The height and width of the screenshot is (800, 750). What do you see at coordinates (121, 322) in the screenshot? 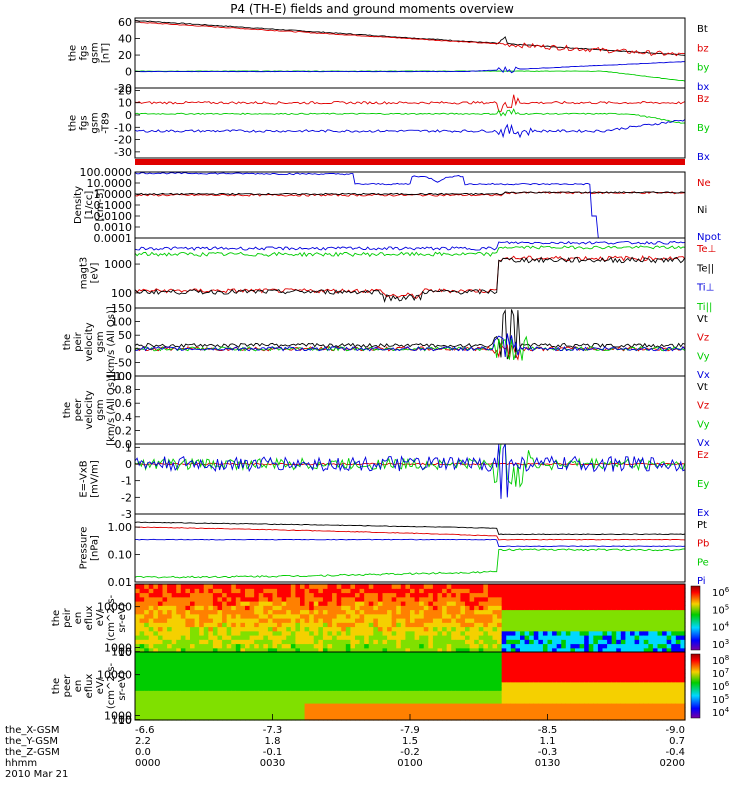
I see `y-tick-label: 100` at bounding box center [121, 322].